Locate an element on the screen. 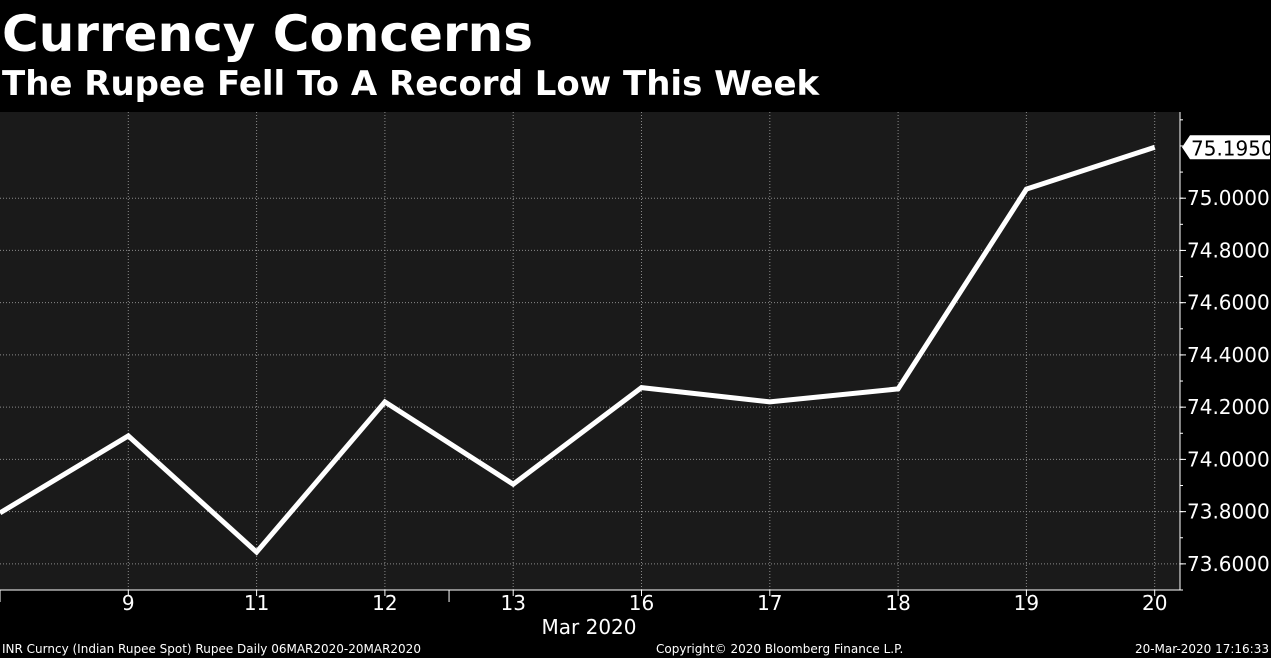  y-tick-label: 74.2000 is located at coordinates (1228, 407).